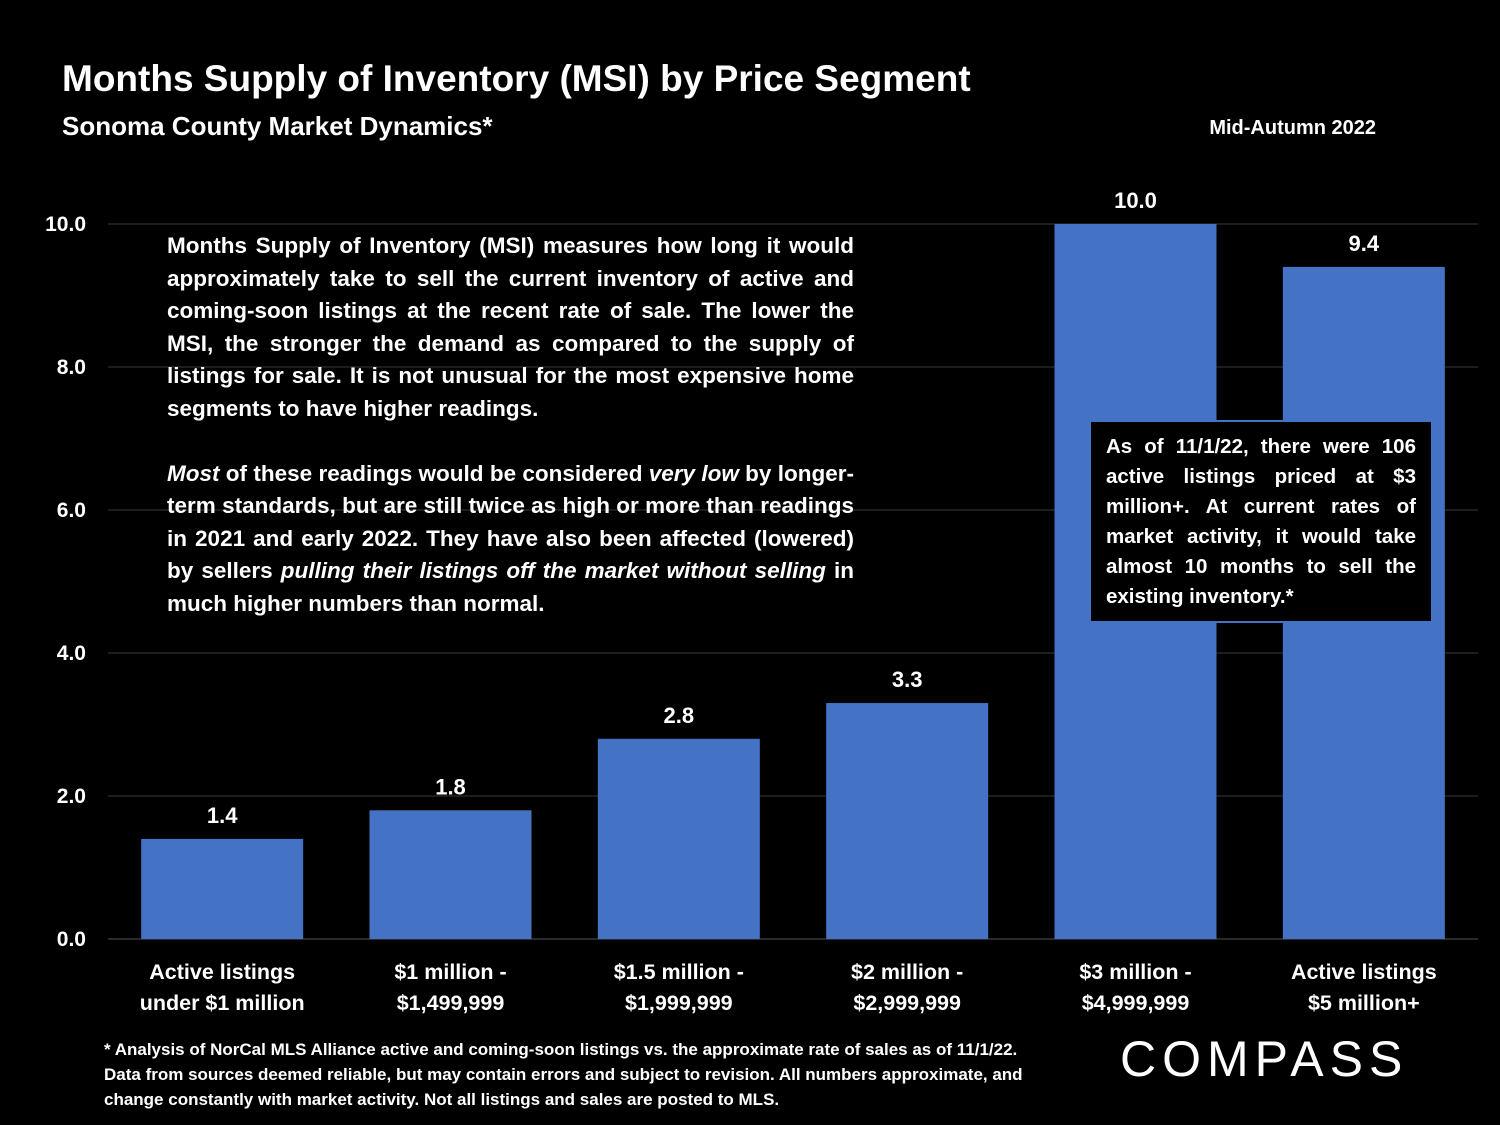 The image size is (1500, 1125). I want to click on x-tick-label: $1,499,999, so click(451, 1003).